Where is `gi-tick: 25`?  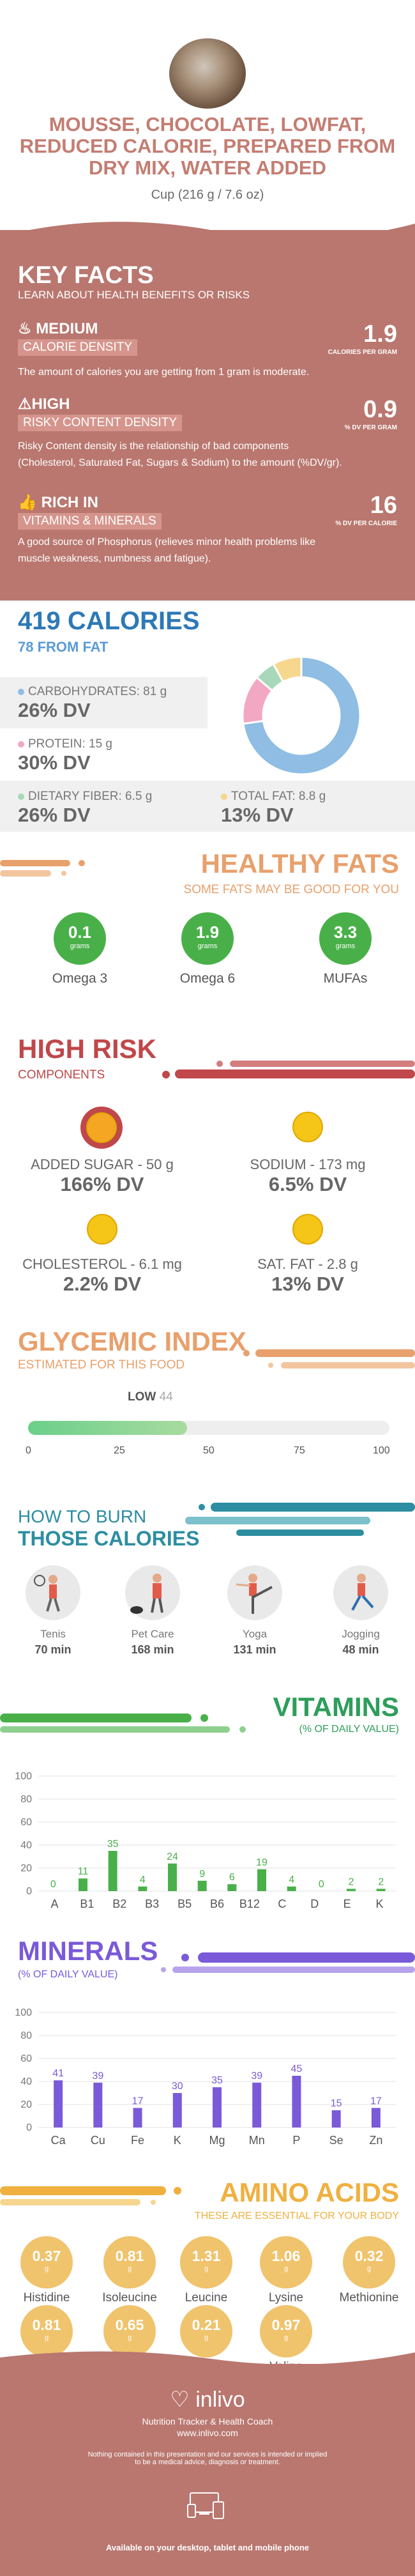
gi-tick: 25 is located at coordinates (119, 1450).